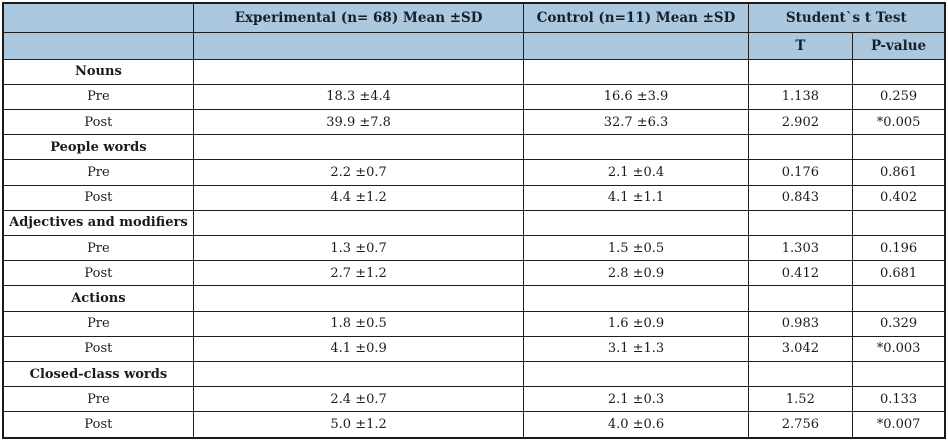  Describe the element at coordinates (358, 348) in the screenshot. I see `cell-experimental: 4.1 ±0.9` at that location.